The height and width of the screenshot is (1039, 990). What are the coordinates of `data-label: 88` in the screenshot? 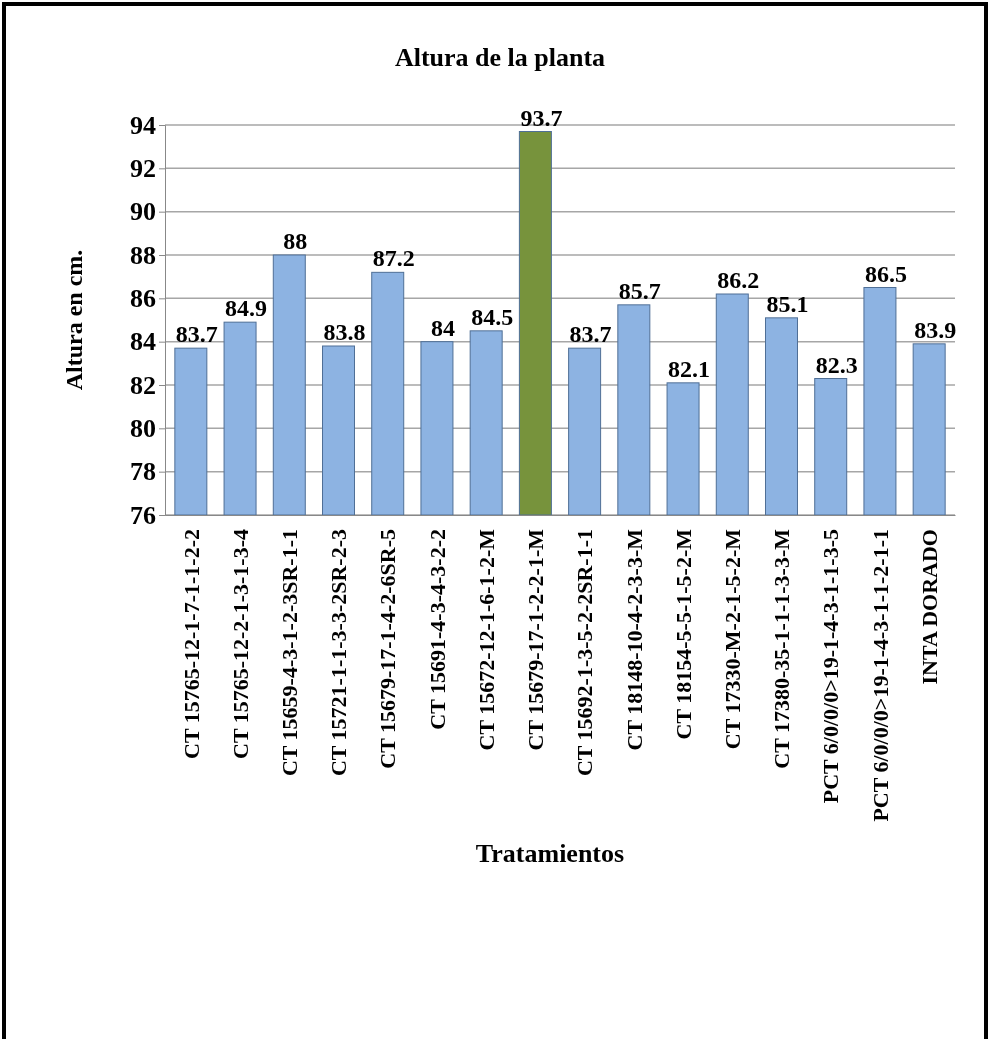 It's located at (295, 241).